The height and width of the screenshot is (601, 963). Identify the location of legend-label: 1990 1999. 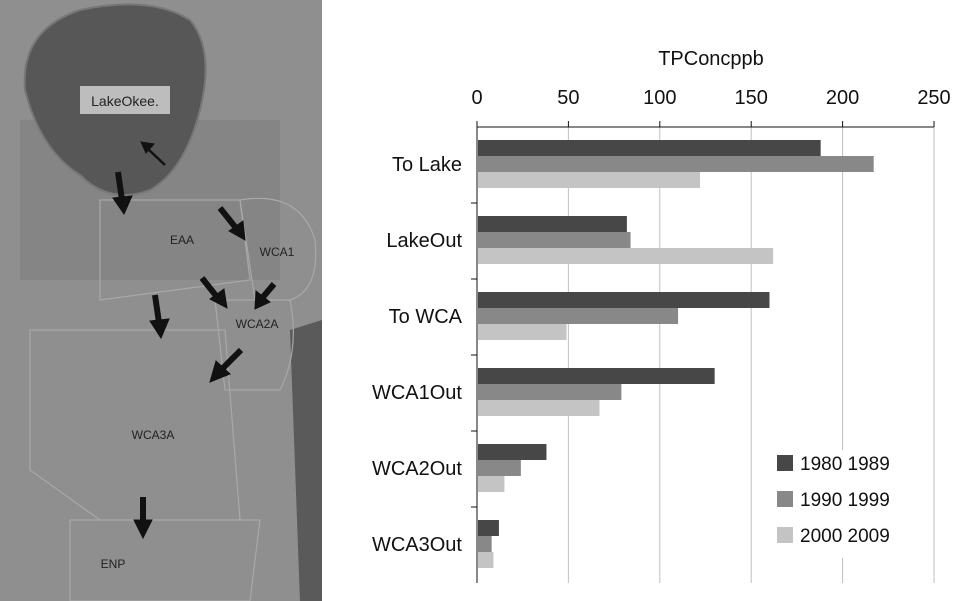
(845, 500).